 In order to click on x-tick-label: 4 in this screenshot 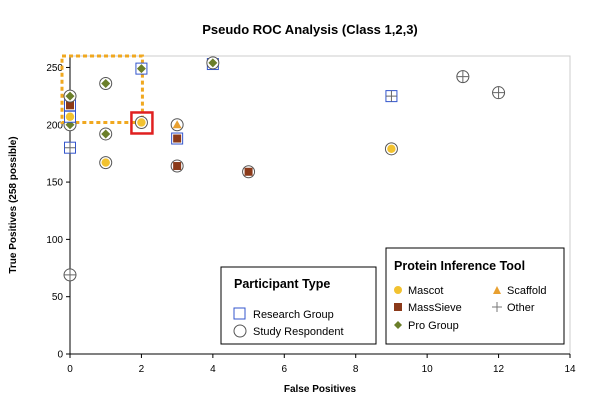, I will do `click(213, 369)`.